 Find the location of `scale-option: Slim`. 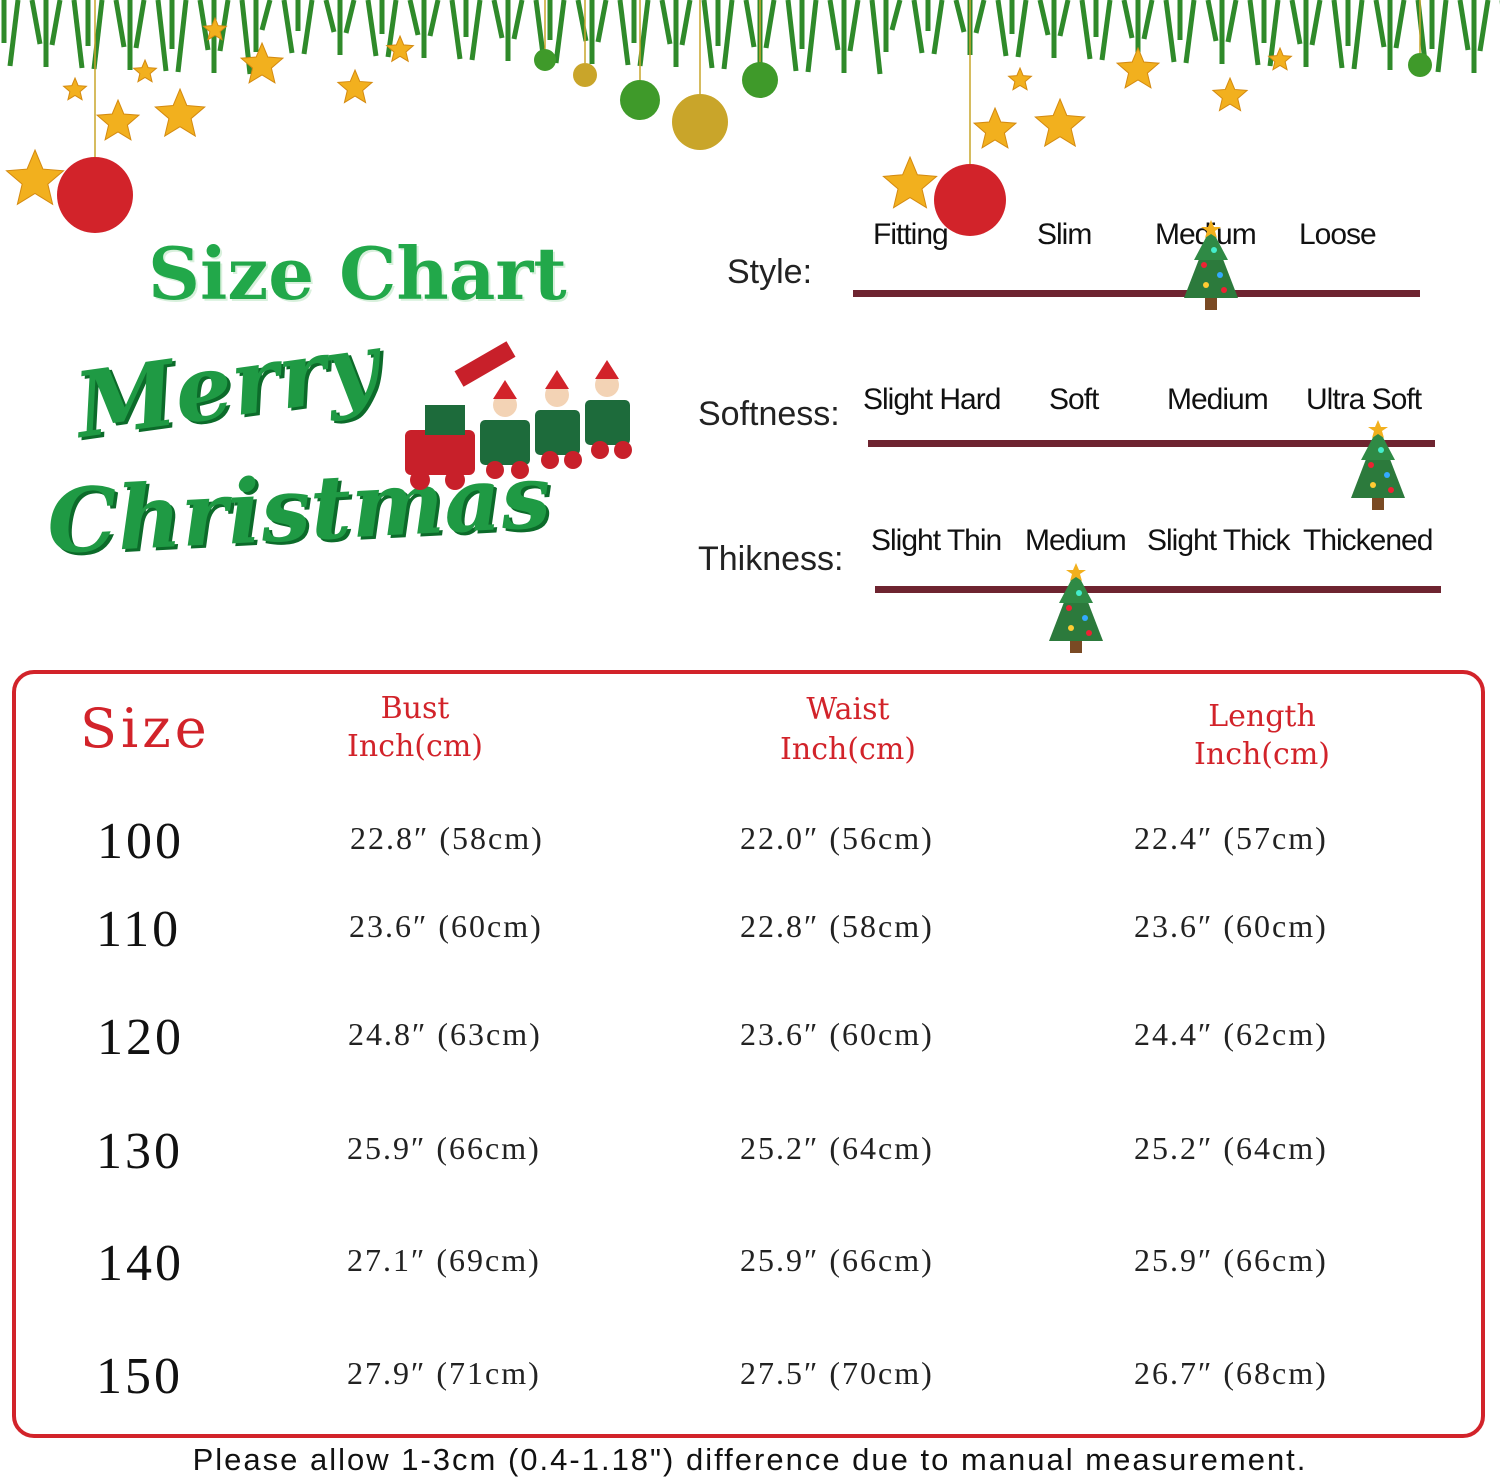

scale-option: Slim is located at coordinates (1064, 234).